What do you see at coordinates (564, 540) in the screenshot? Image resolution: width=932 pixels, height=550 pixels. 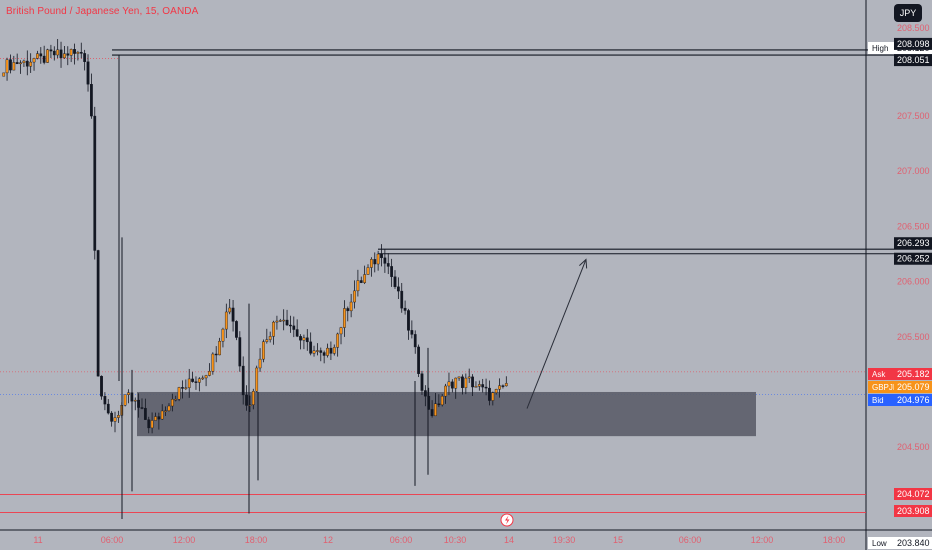 I see `time-tick-label: 19:30` at bounding box center [564, 540].